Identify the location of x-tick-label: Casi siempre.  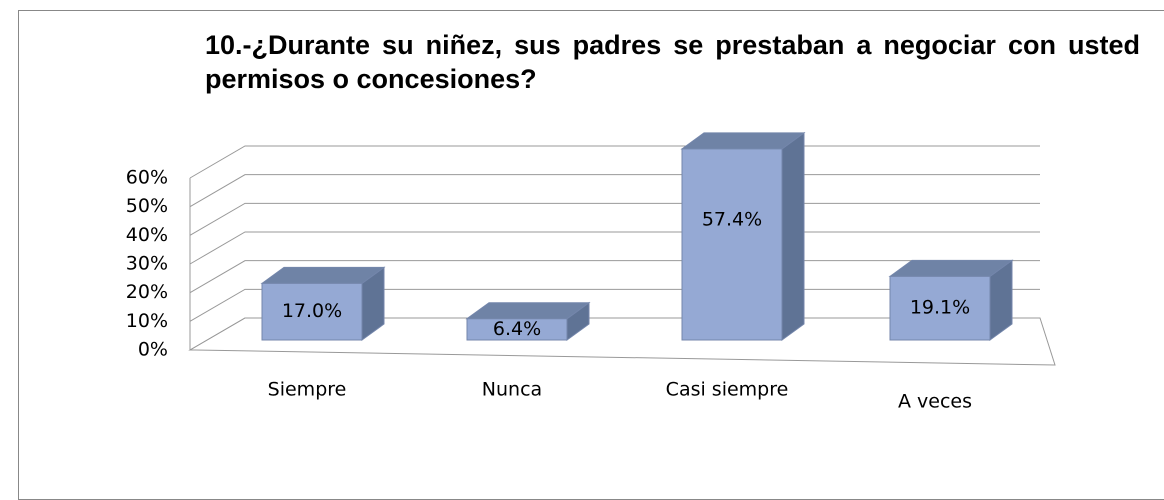
(727, 390).